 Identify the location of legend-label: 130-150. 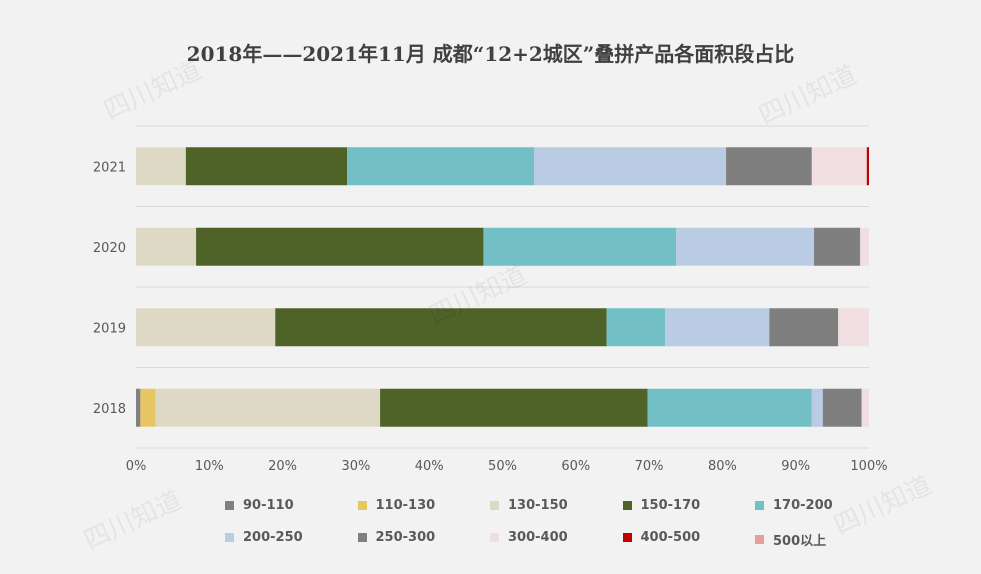
(538, 505).